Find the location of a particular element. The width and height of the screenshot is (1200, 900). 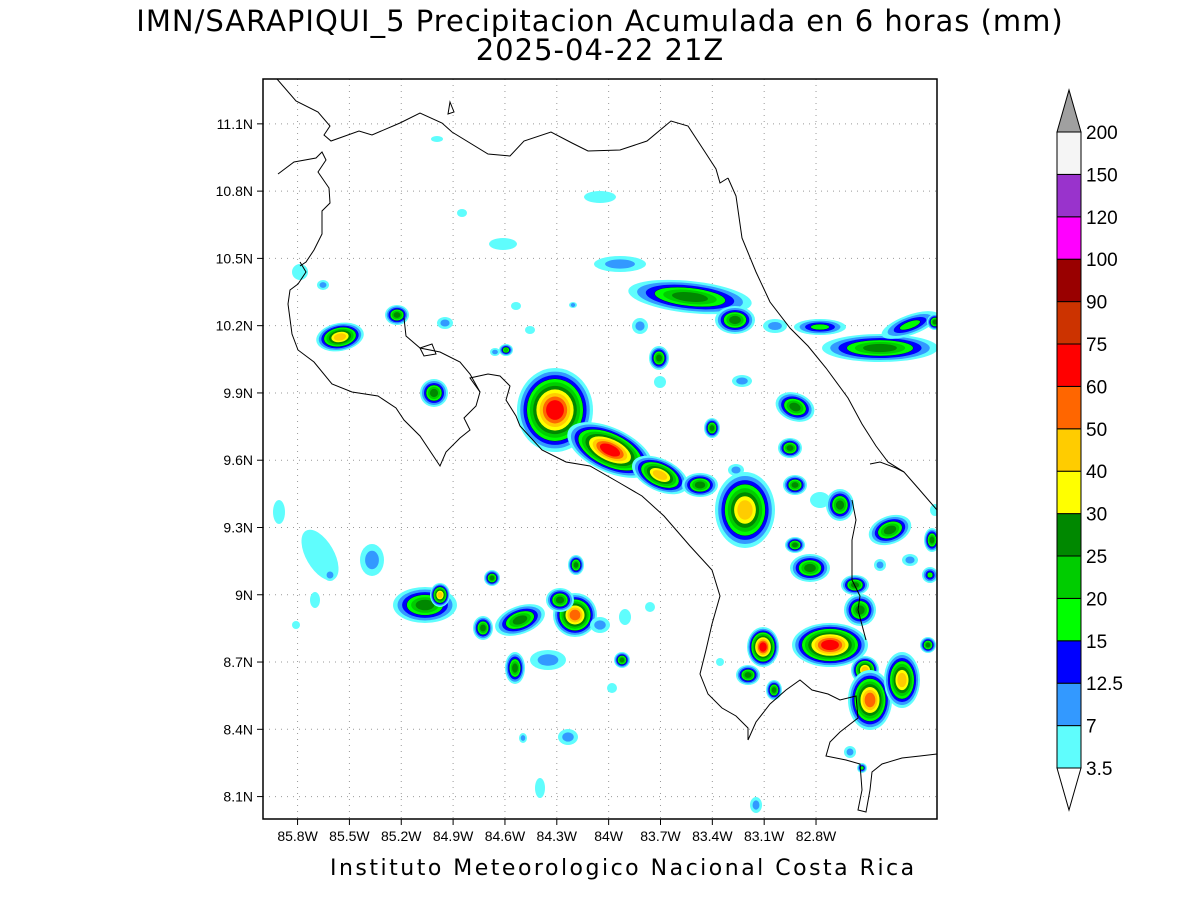

lon-tick-label: 83.4W is located at coordinates (712, 836).